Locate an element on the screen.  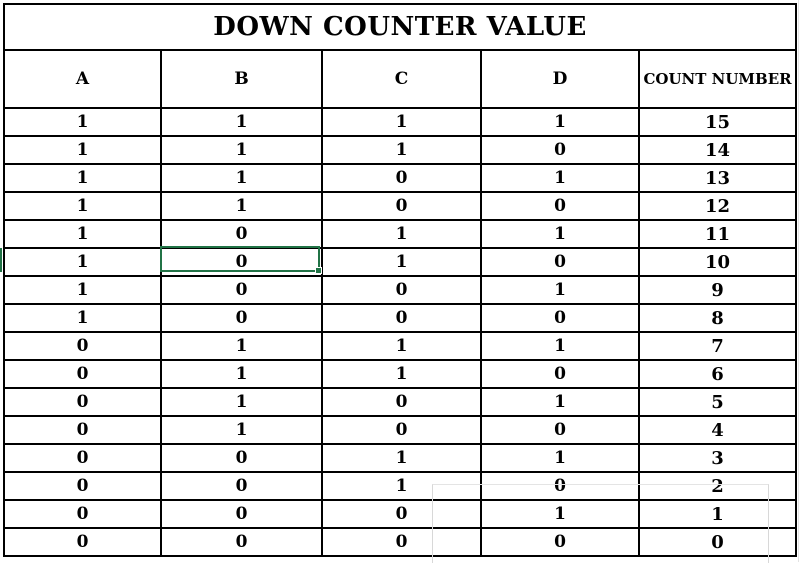
cell-count-number: 15 is located at coordinates (717, 122).